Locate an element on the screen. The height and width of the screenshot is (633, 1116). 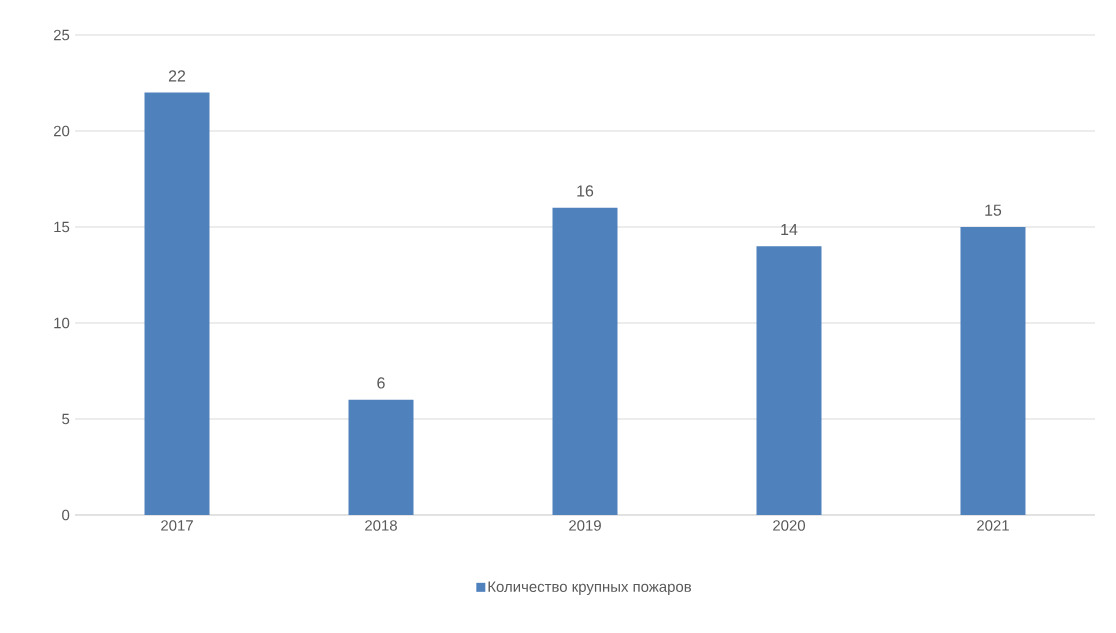
y-tick-label: 10 is located at coordinates (62, 323).